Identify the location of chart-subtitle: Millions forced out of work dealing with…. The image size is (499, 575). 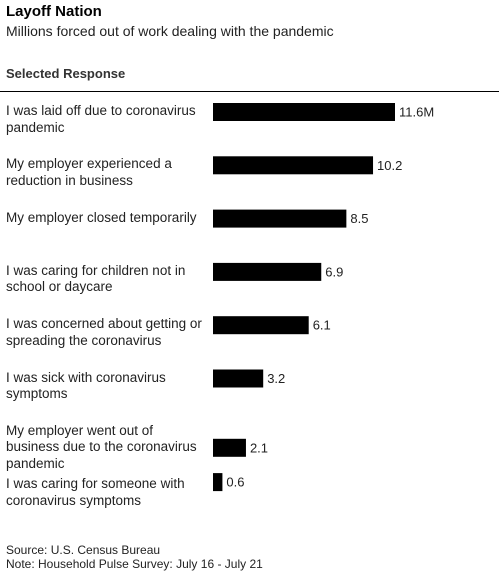
(170, 31).